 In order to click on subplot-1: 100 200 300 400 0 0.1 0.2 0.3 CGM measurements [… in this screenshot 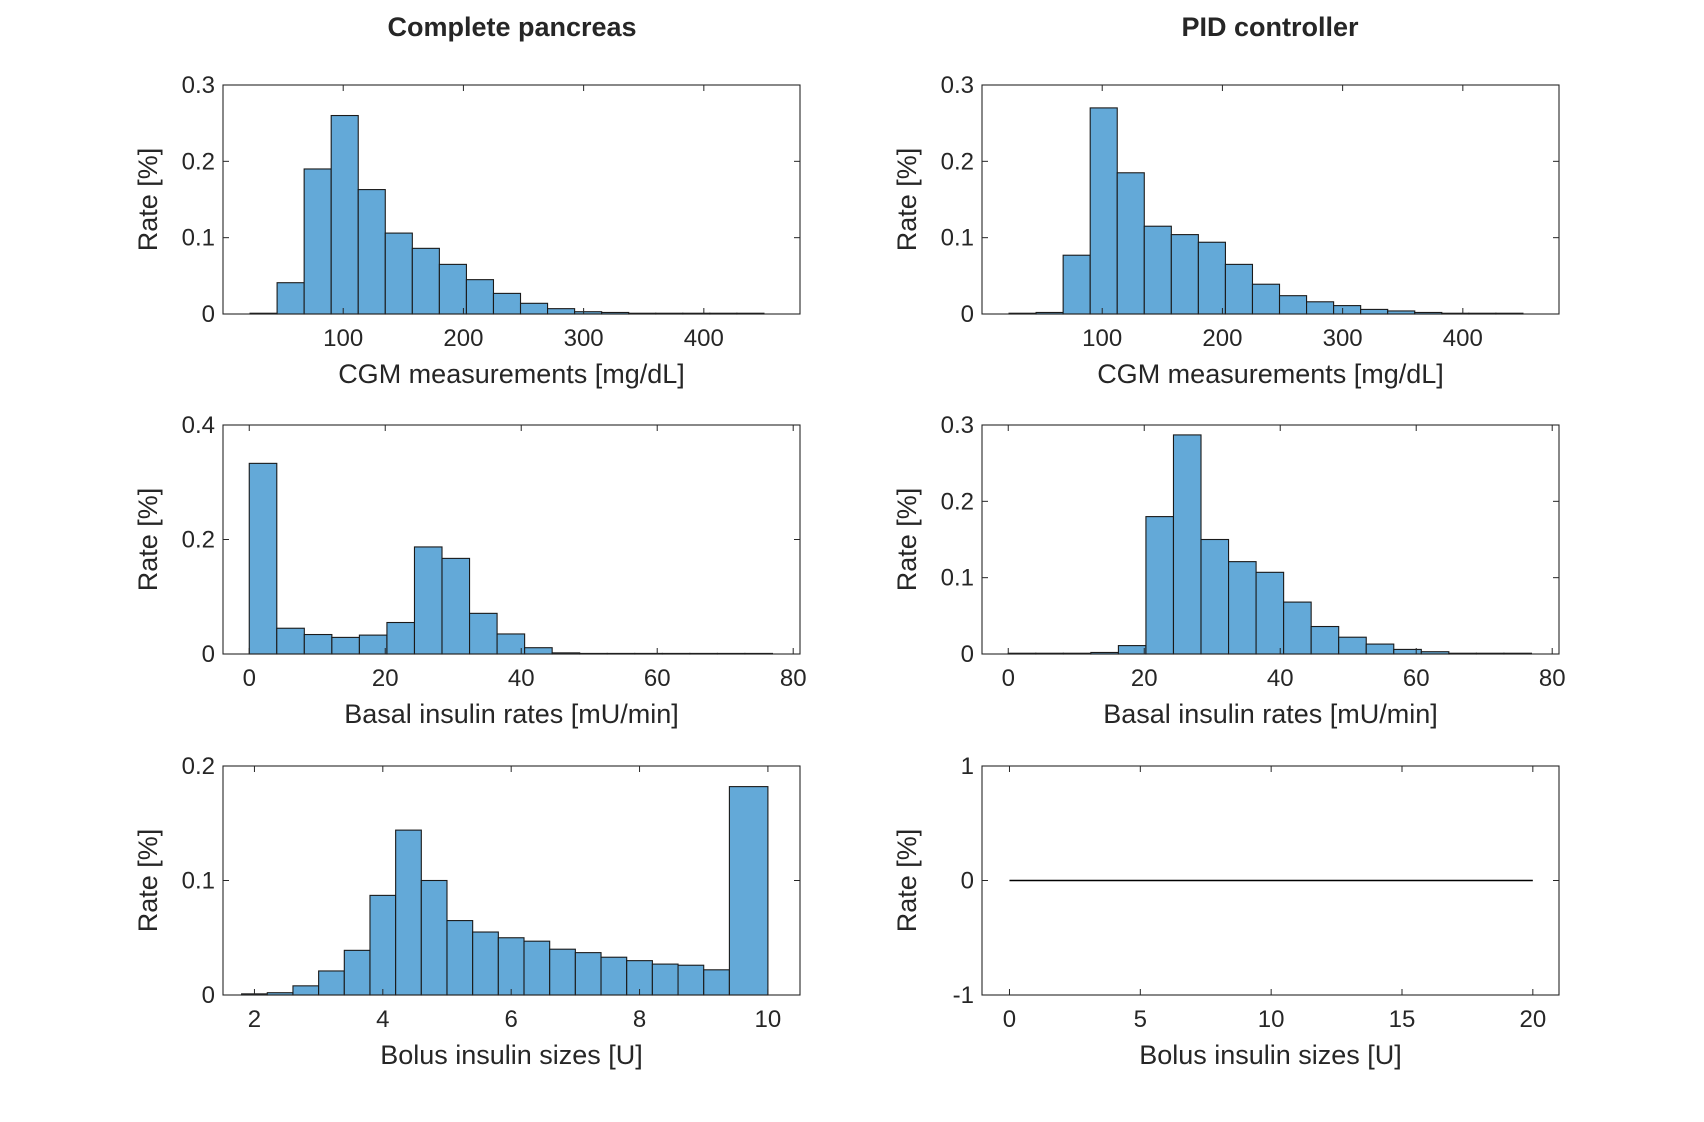, I will do `click(467, 230)`.